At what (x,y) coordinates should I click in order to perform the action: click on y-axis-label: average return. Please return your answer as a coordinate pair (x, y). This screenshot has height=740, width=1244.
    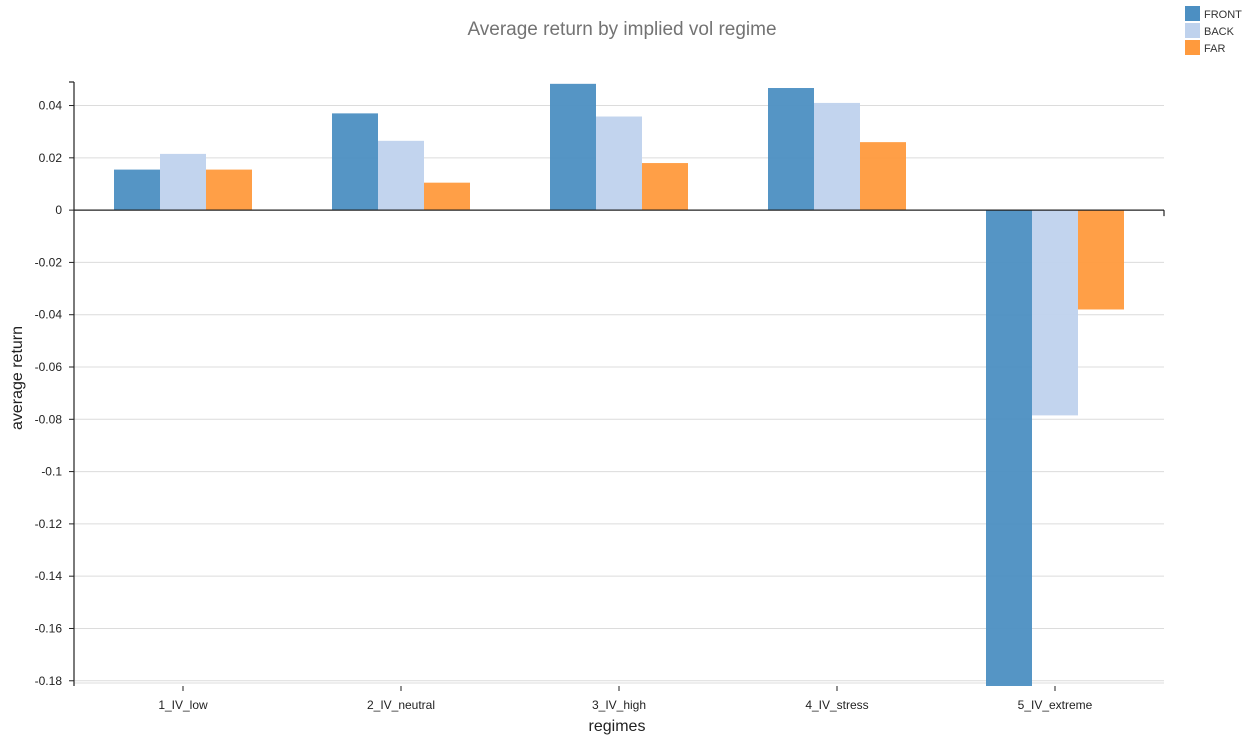
    Looking at the image, I should click on (17, 378).